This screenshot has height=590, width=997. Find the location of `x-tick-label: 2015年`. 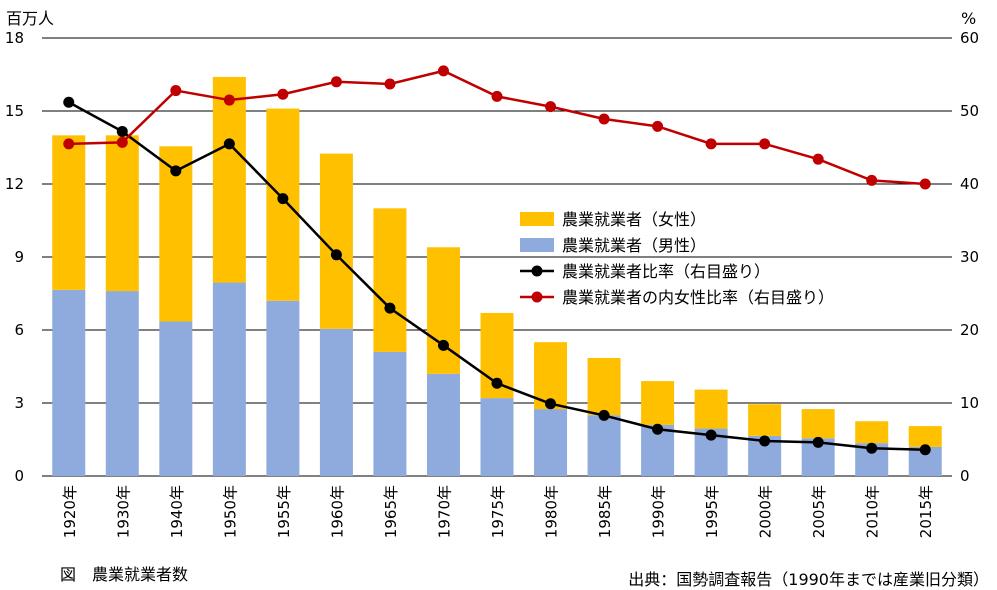

x-tick-label: 2015年 is located at coordinates (926, 511).